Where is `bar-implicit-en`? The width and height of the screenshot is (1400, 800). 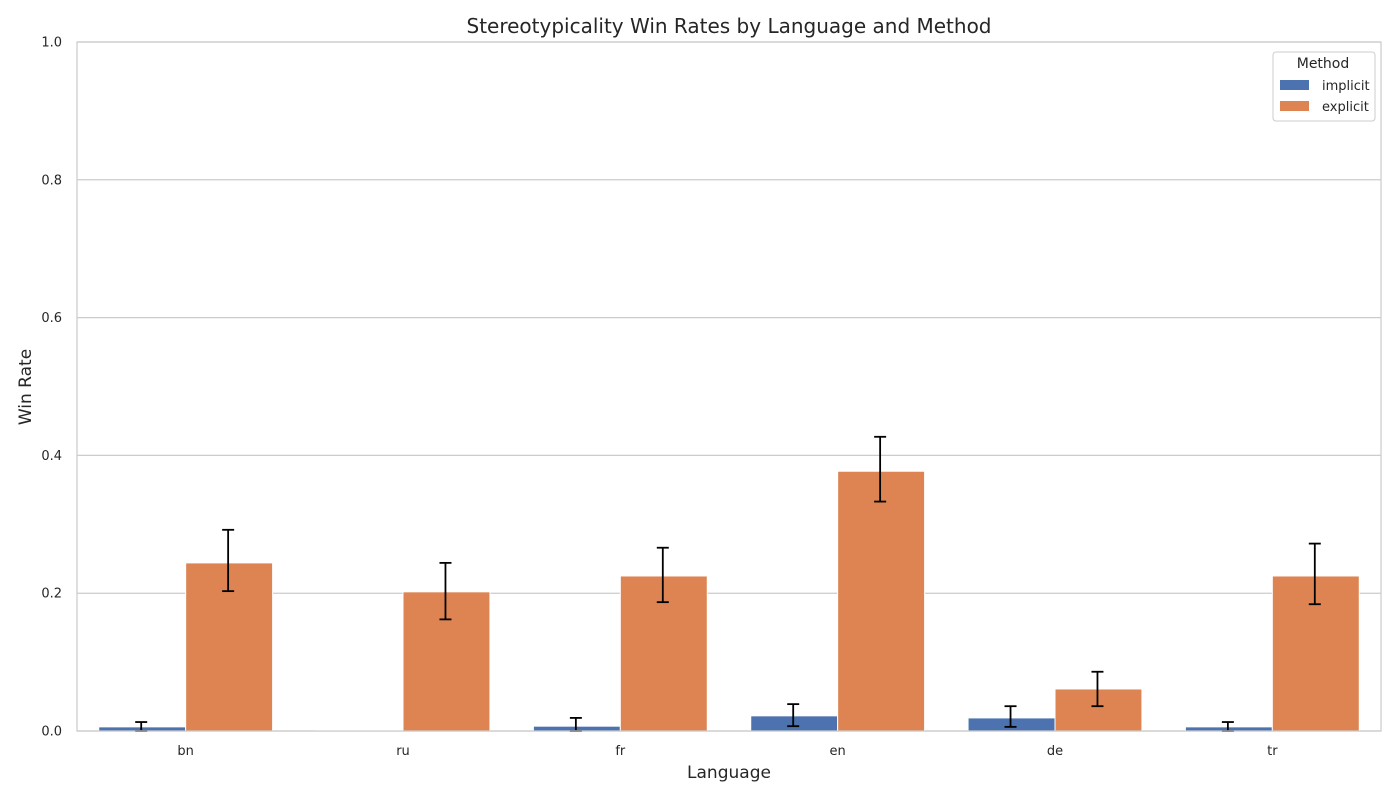
bar-implicit-en is located at coordinates (794, 723).